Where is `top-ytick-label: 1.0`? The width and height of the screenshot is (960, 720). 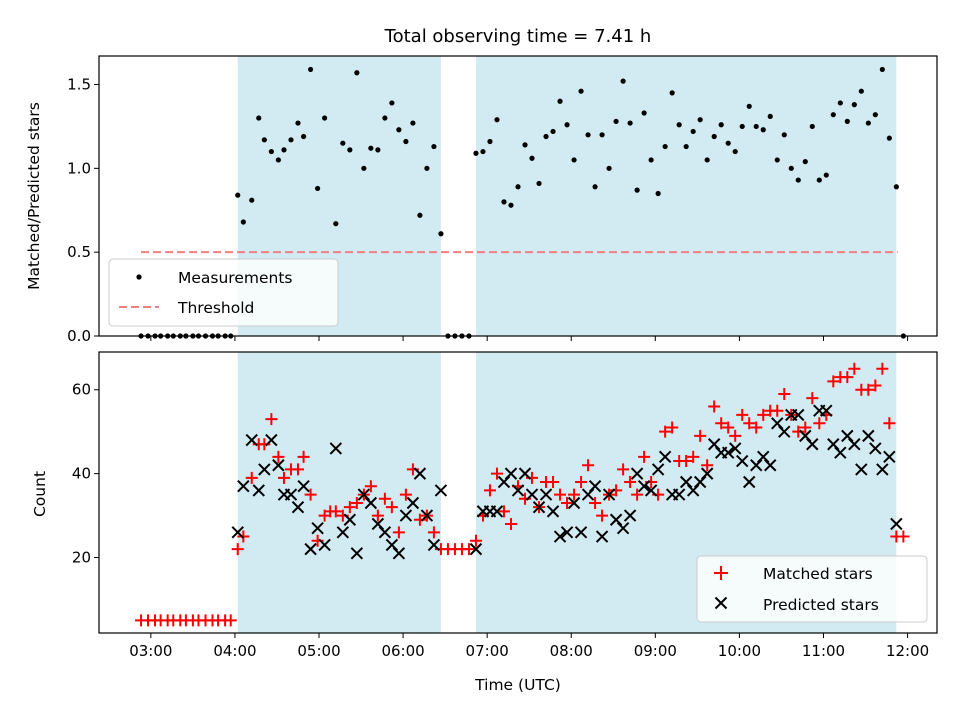 top-ytick-label: 1.0 is located at coordinates (79, 168).